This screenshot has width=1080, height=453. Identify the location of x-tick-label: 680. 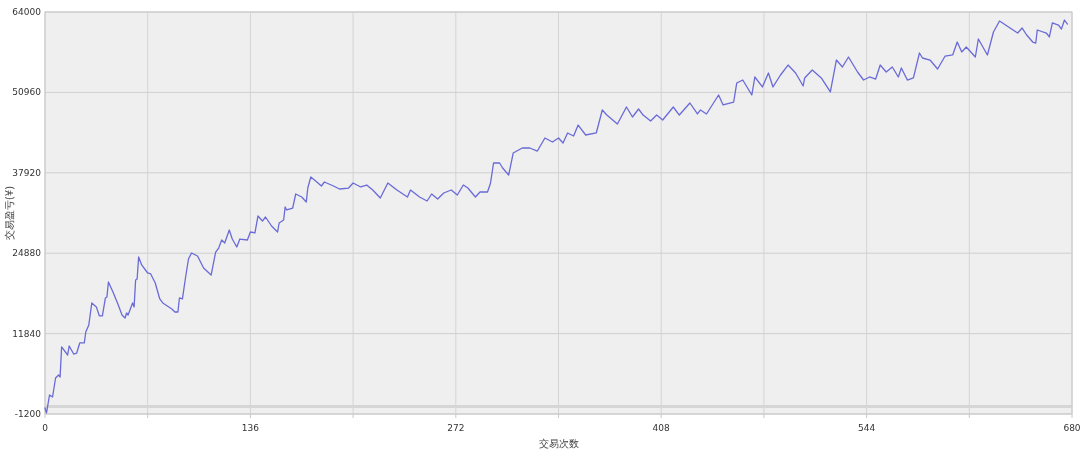
(1071, 428).